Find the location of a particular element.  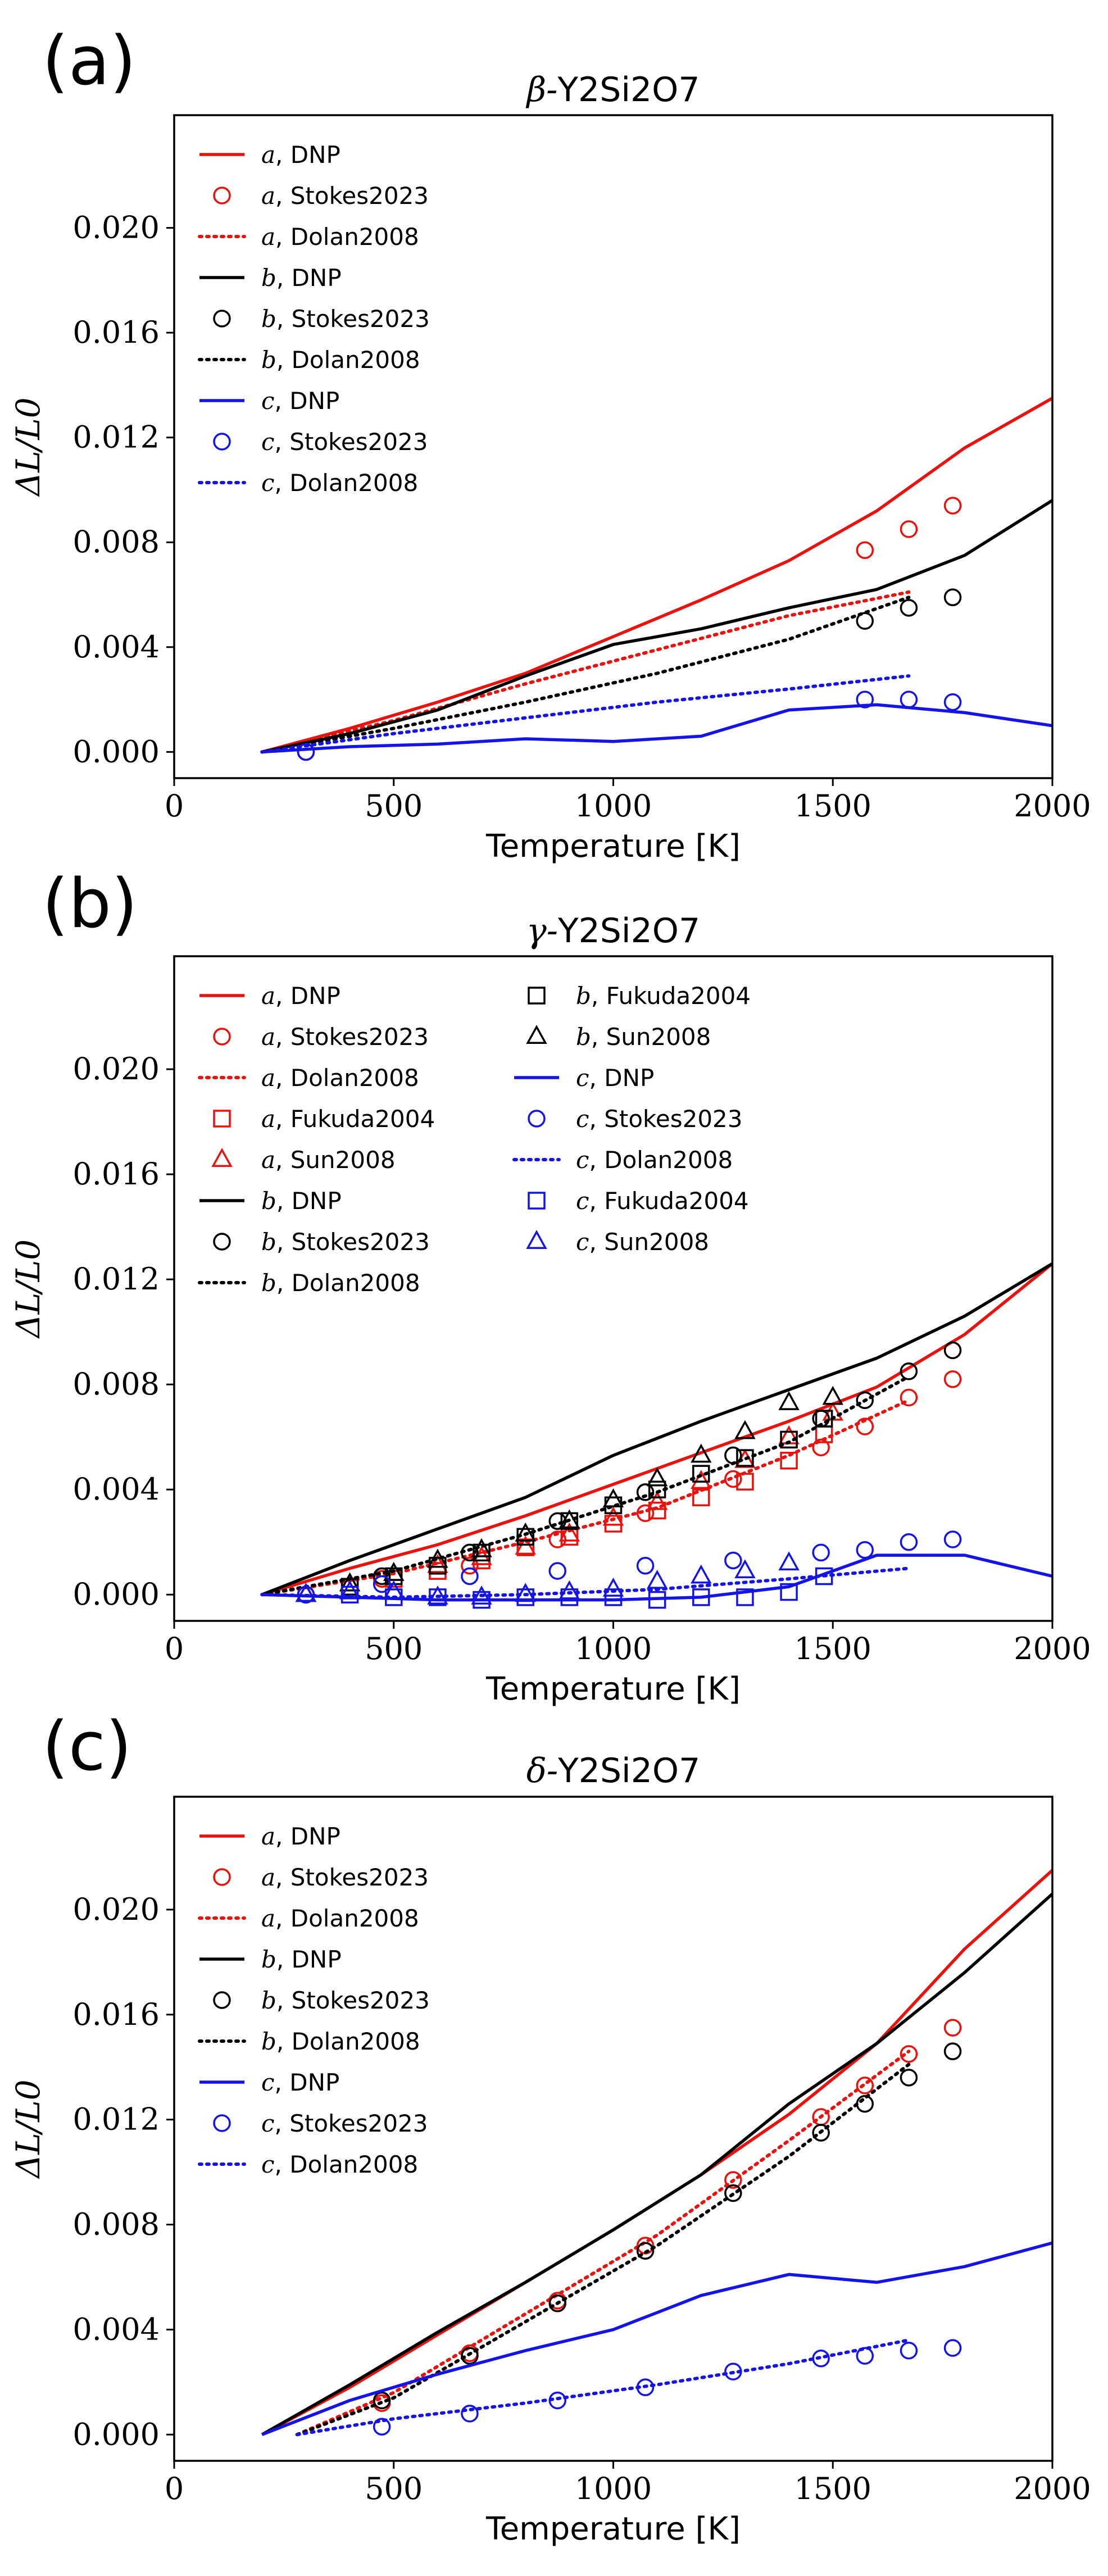

legend-item-b-sun2008: b, Sun2008 is located at coordinates (619, 1037).